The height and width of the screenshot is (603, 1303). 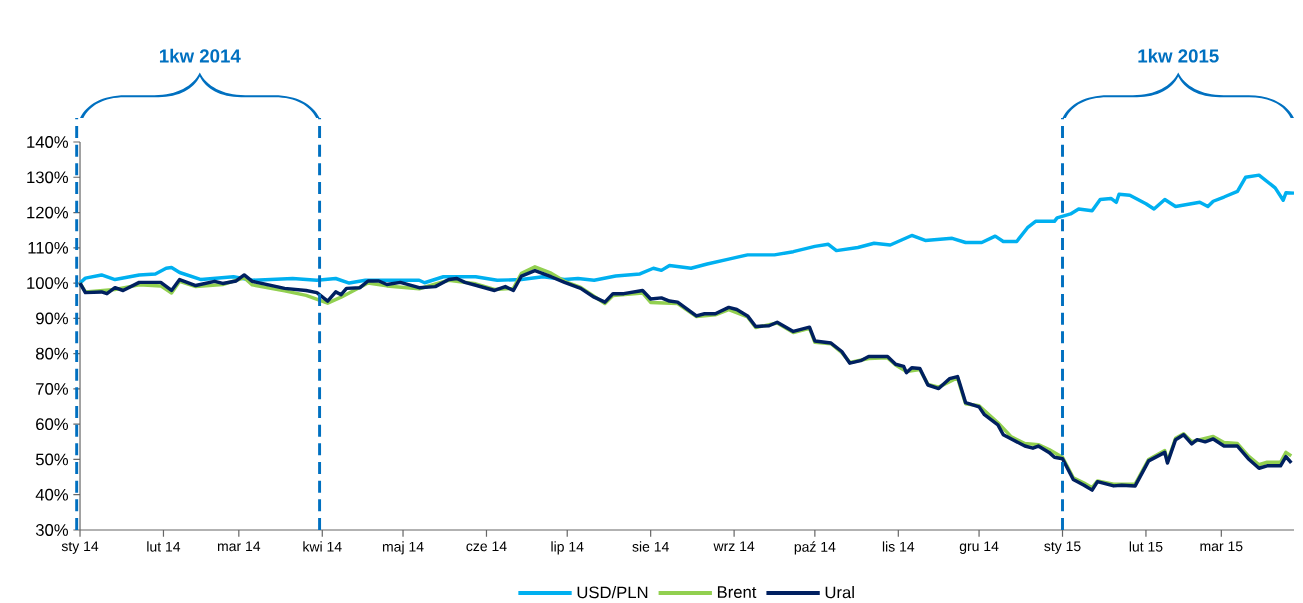 I want to click on y-tick-label: 140%, so click(x=48, y=142).